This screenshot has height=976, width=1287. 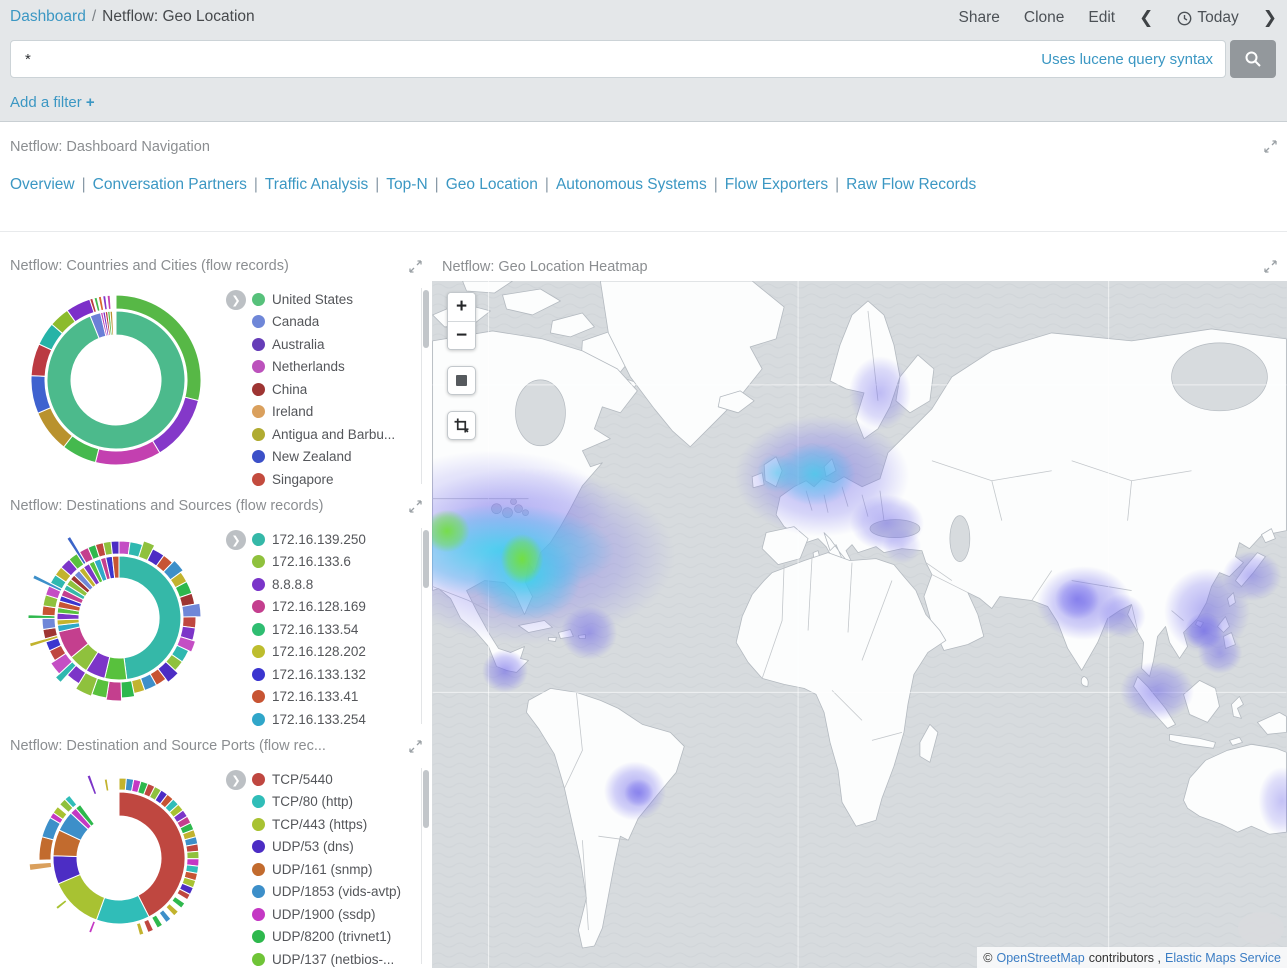 I want to click on legend-item: 172.16.133.254, so click(x=309, y=719).